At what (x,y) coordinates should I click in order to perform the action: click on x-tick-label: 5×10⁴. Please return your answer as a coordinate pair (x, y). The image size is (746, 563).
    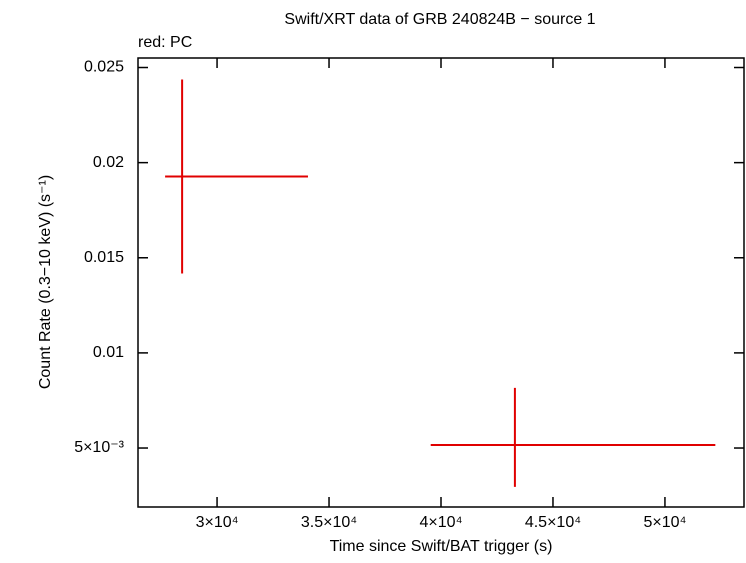
    Looking at the image, I should click on (664, 522).